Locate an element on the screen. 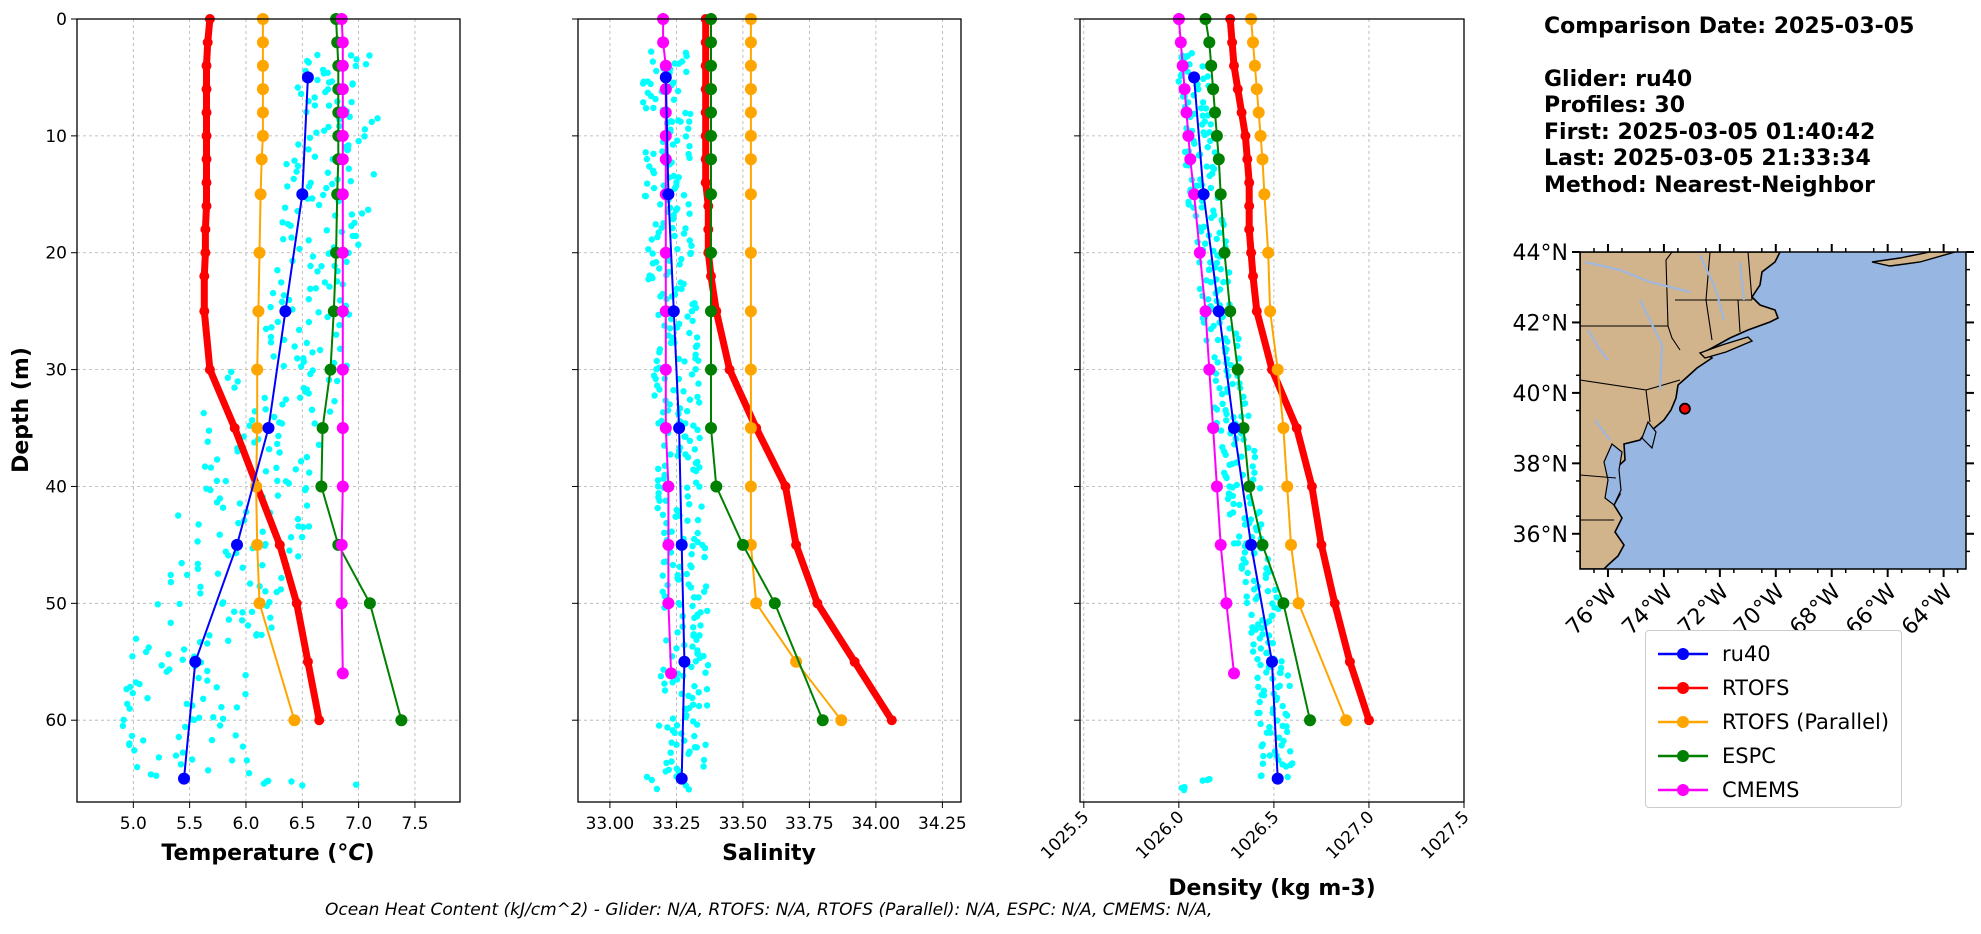 This screenshot has height=934, width=1981. ru40-series is located at coordinates (1236, 428).